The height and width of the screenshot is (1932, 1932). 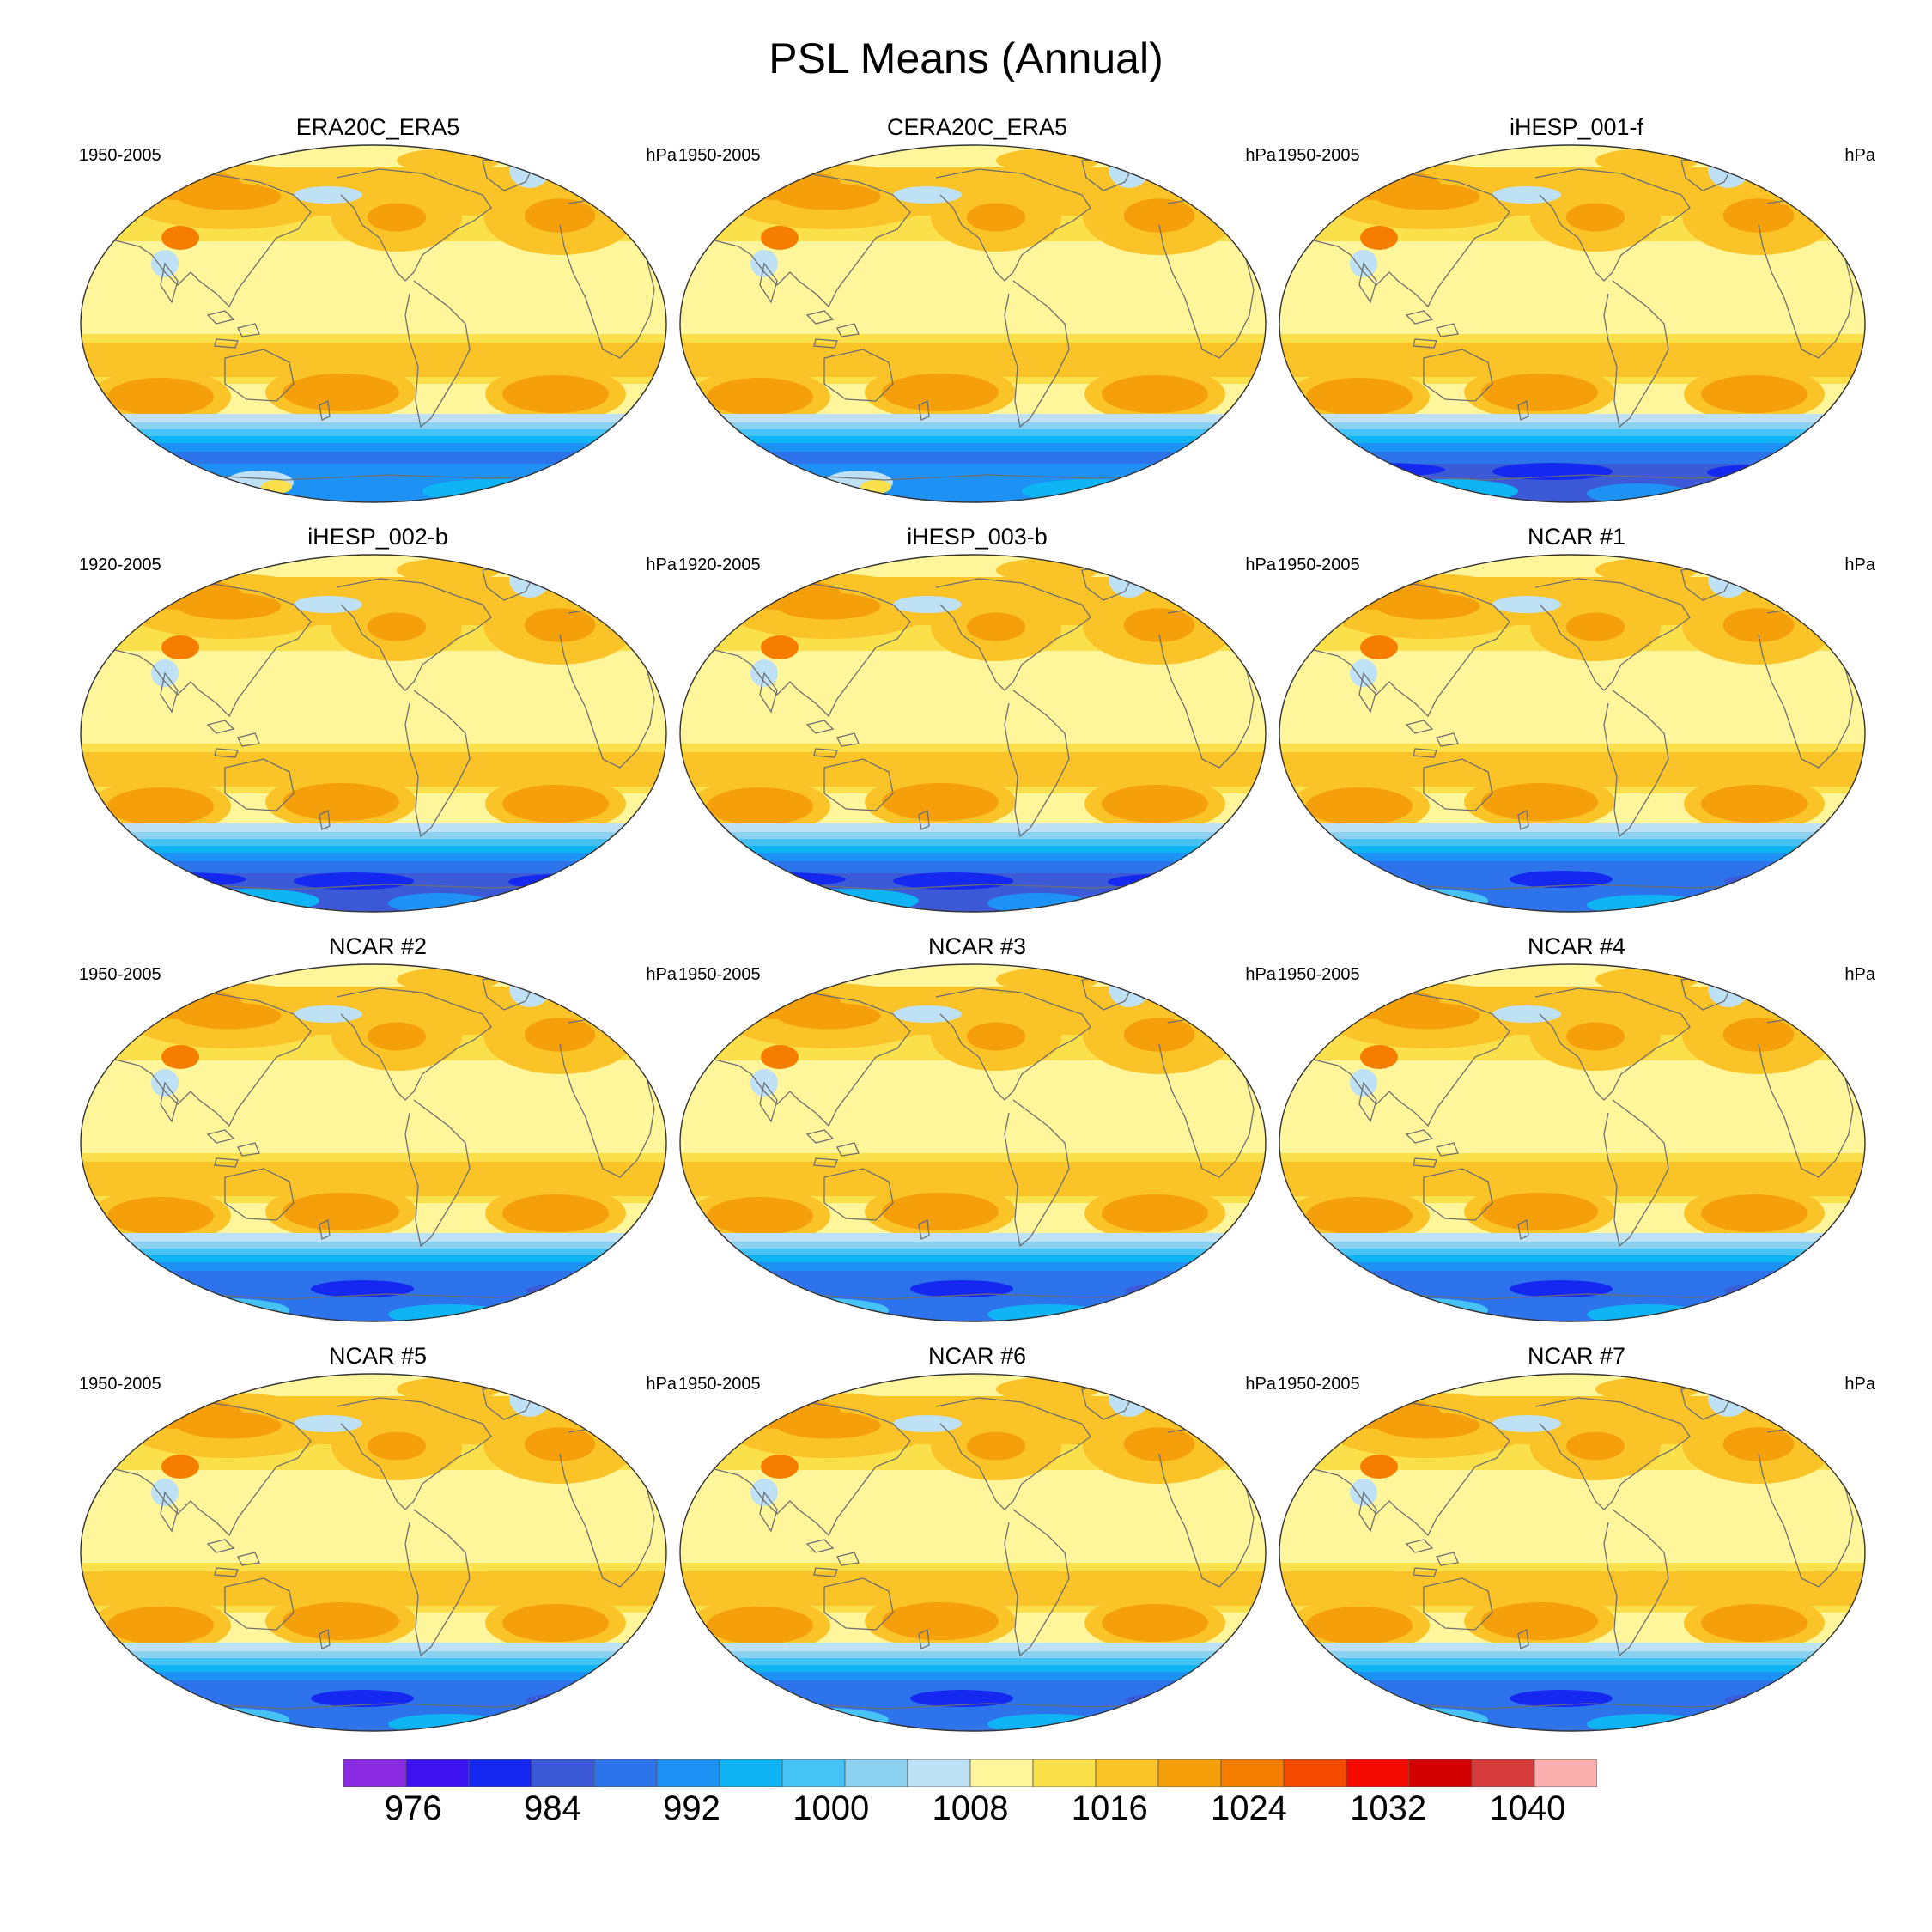 I want to click on colorbar-tick-label: 992, so click(x=691, y=1808).